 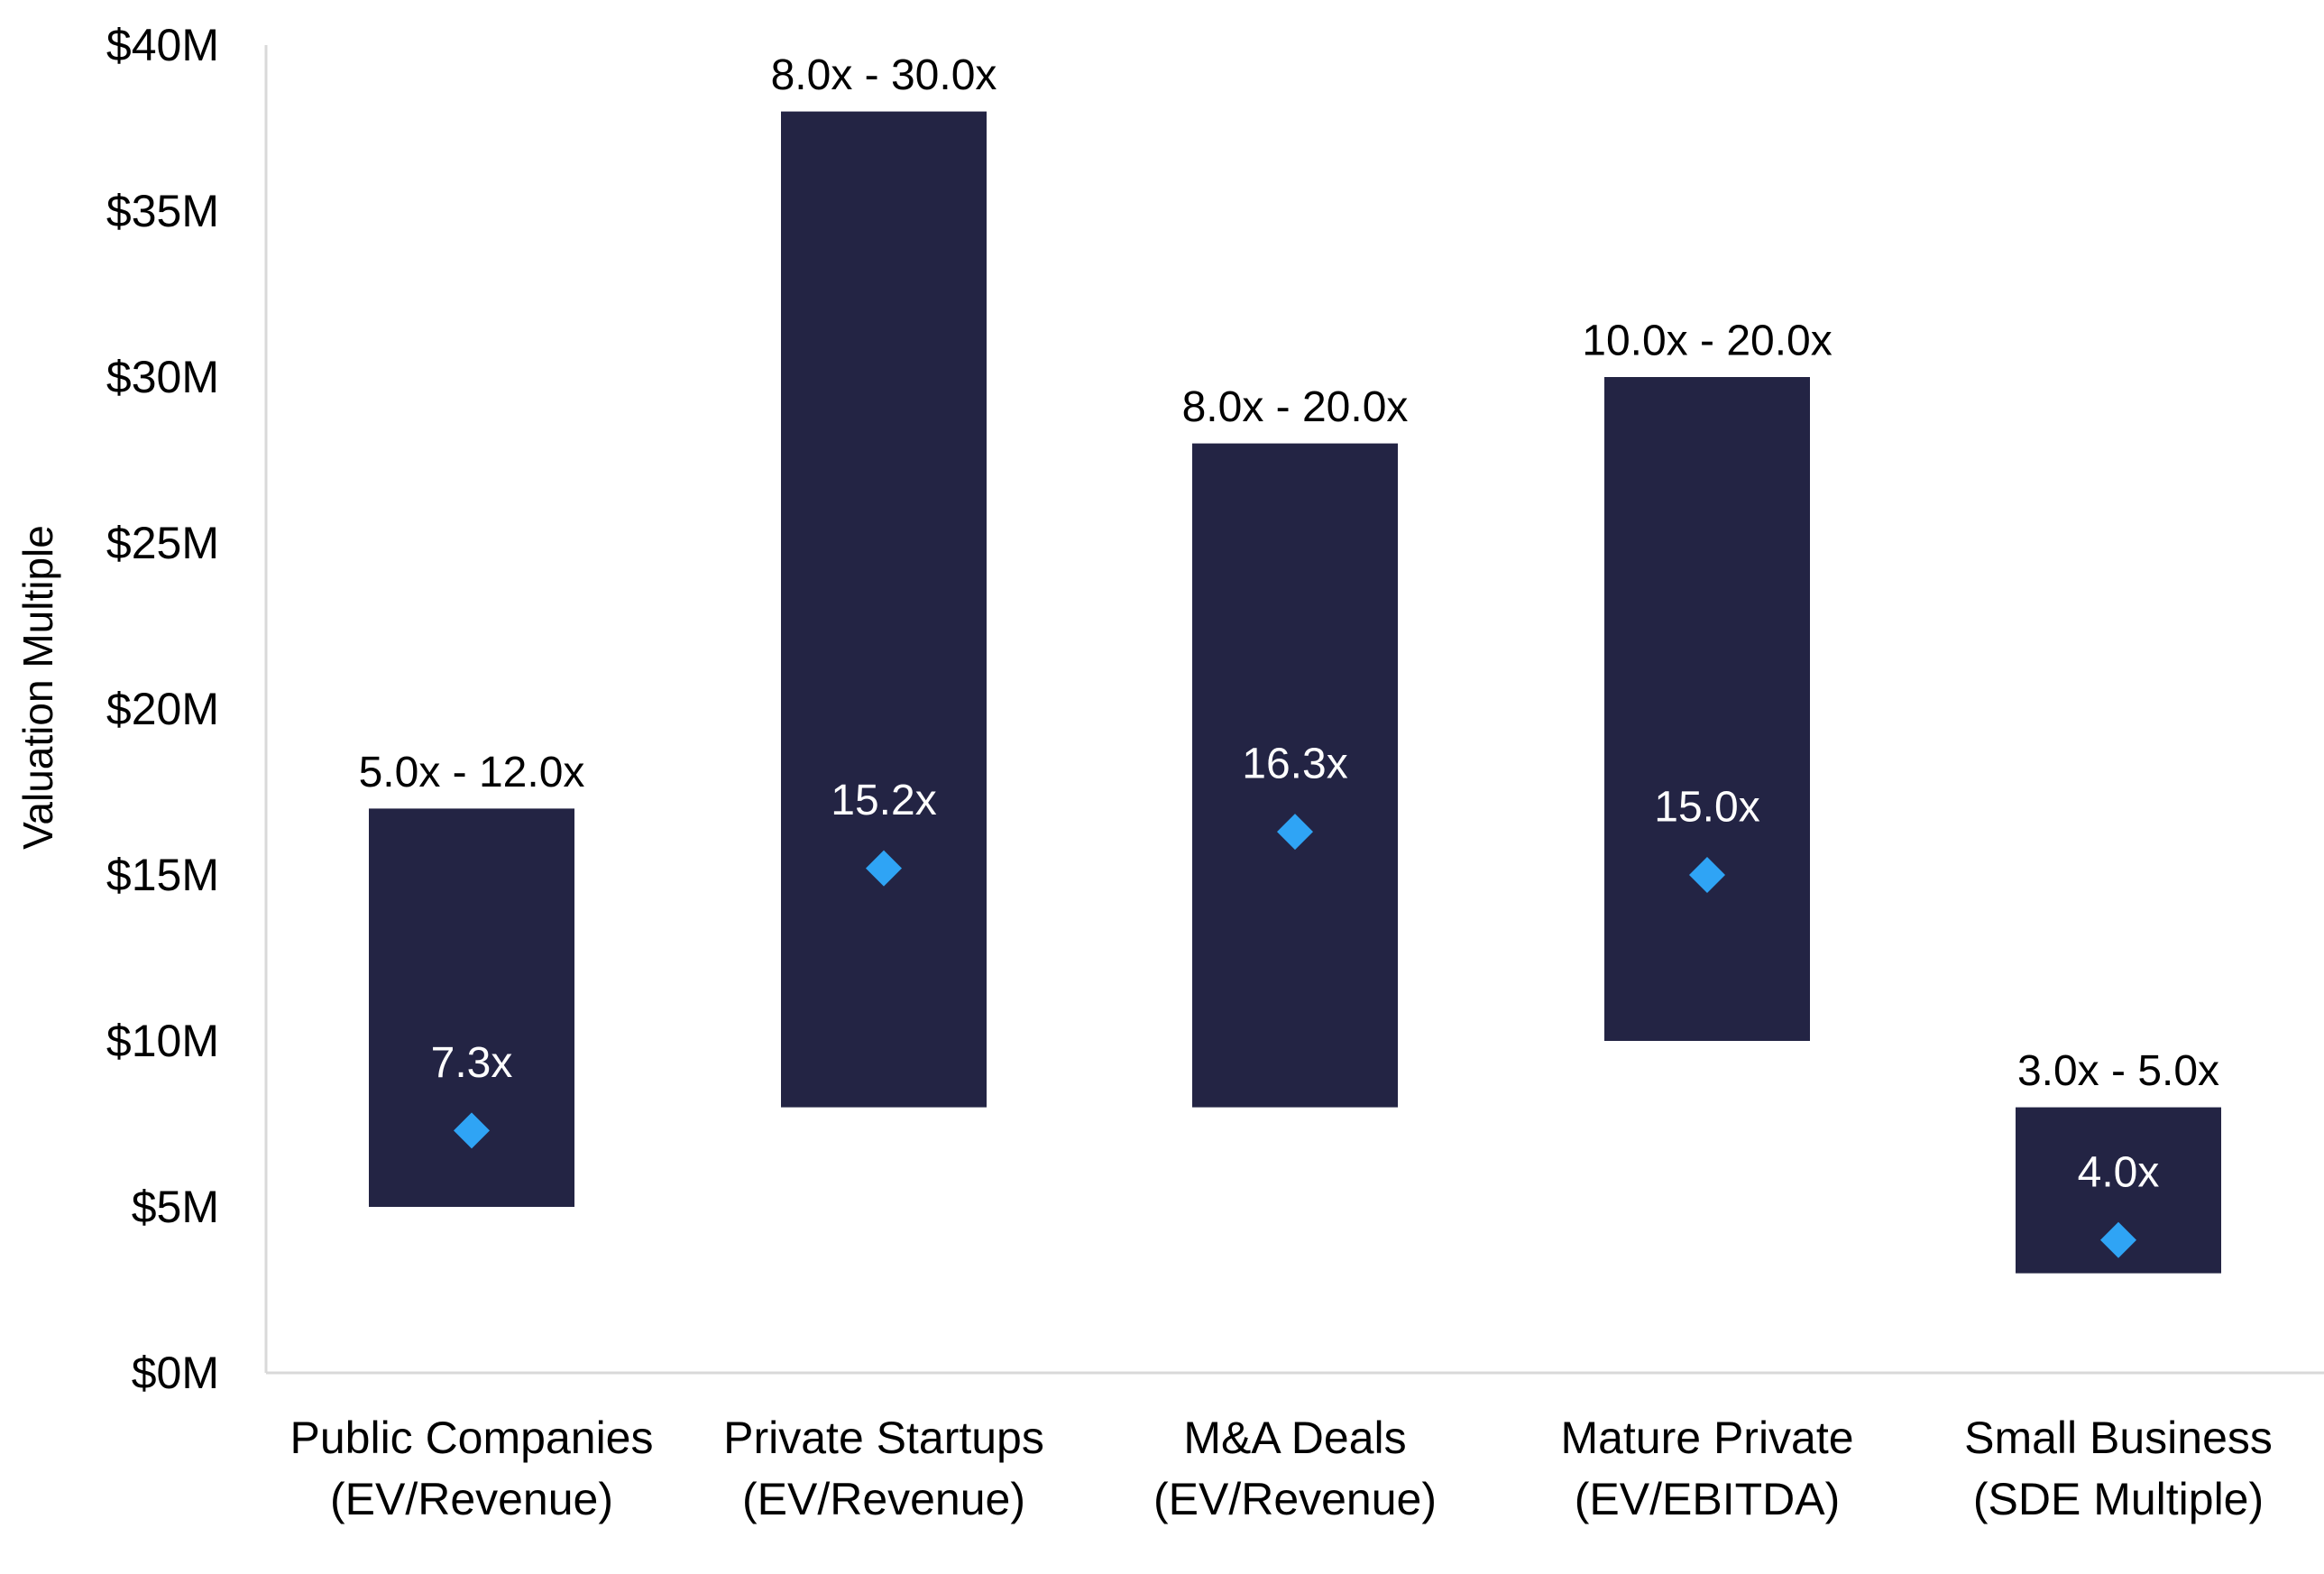 What do you see at coordinates (883, 1438) in the screenshot?
I see `category-label: Private Startups` at bounding box center [883, 1438].